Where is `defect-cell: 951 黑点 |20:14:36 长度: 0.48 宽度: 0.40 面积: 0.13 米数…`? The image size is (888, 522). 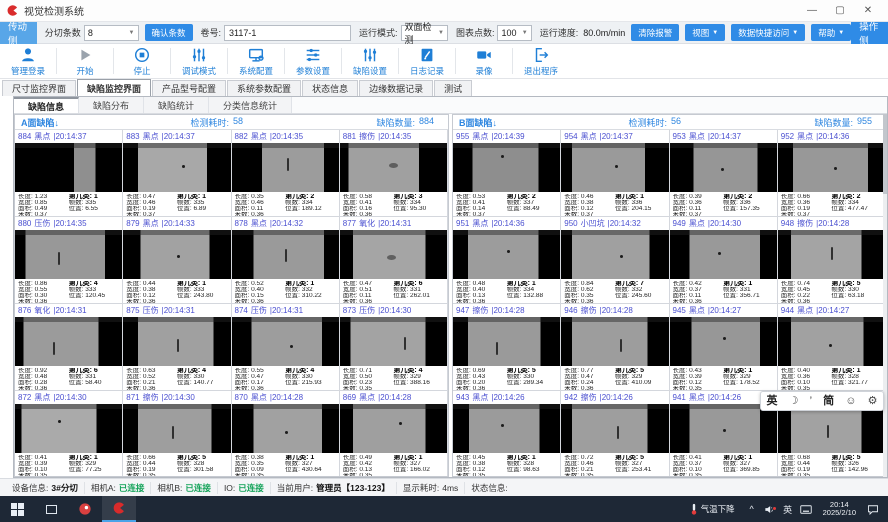 defect-cell: 951 黑点 |20:14:36 长度: 0.48 宽度: 0.40 面积: 0.13 米数… is located at coordinates (507, 260).